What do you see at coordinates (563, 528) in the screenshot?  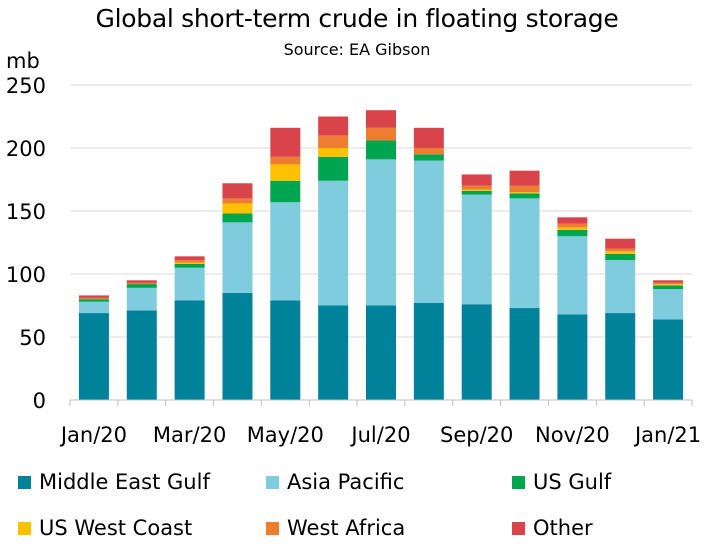 I see `legend-label: Other` at bounding box center [563, 528].